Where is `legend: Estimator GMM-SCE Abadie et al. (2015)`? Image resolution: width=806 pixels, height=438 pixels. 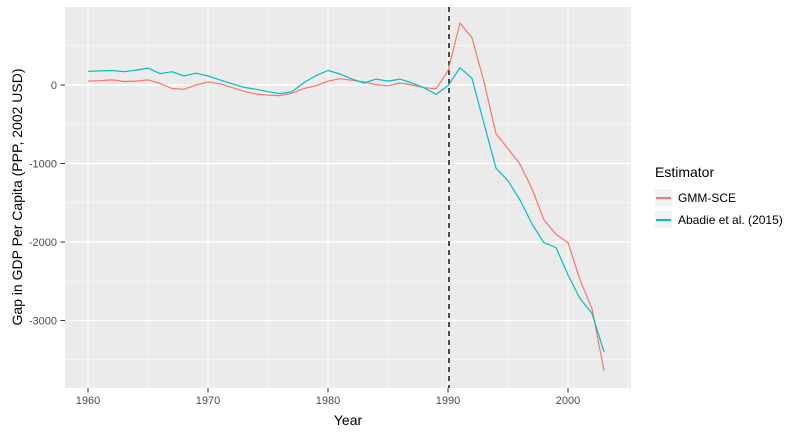
legend: Estimator GMM-SCE Abadie et al. (2015) is located at coordinates (719, 198).